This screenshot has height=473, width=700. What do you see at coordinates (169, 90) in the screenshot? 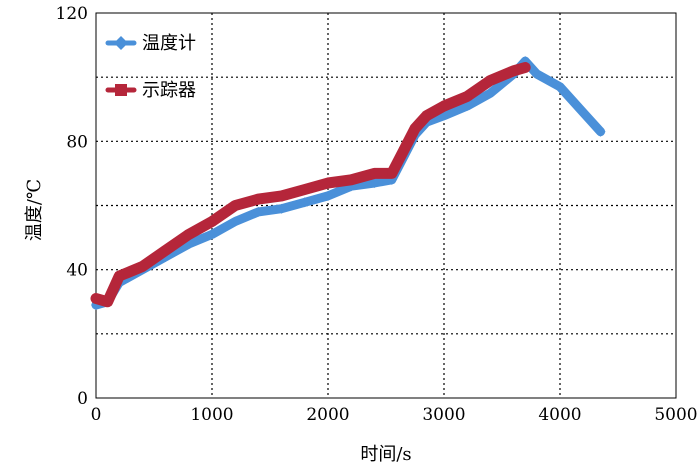
I see `legend-label-tracer: 示踪器` at bounding box center [169, 90].